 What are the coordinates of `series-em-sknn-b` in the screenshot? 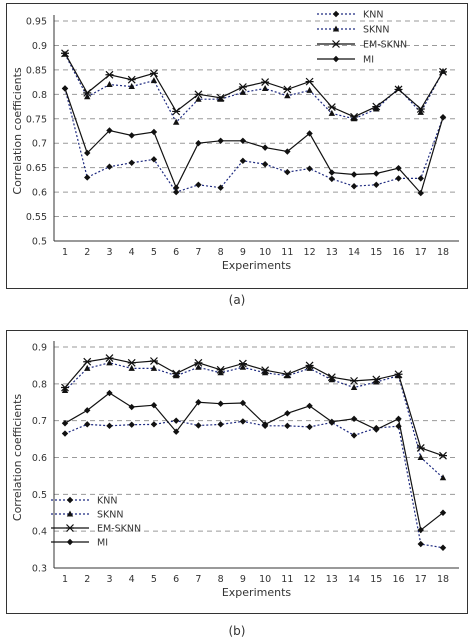 It's located at (254, 407).